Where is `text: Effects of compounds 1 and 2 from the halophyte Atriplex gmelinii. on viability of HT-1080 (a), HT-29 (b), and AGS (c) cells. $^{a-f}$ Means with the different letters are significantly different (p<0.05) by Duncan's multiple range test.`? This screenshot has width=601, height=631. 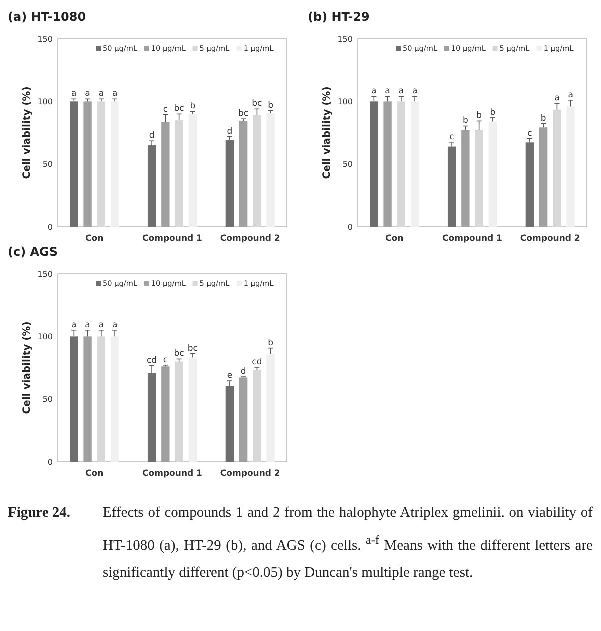 text: Effects of compounds 1 and 2 from the halophyte Atriplex gmelinii. on viability of HT-1080 (a), HT-29 (b), and AGS (c) cells. $^{a-f}$ Means with the different letters are significantly different (p<0.05) by Duncan's multiple range test. is located at coordinates (348, 543).